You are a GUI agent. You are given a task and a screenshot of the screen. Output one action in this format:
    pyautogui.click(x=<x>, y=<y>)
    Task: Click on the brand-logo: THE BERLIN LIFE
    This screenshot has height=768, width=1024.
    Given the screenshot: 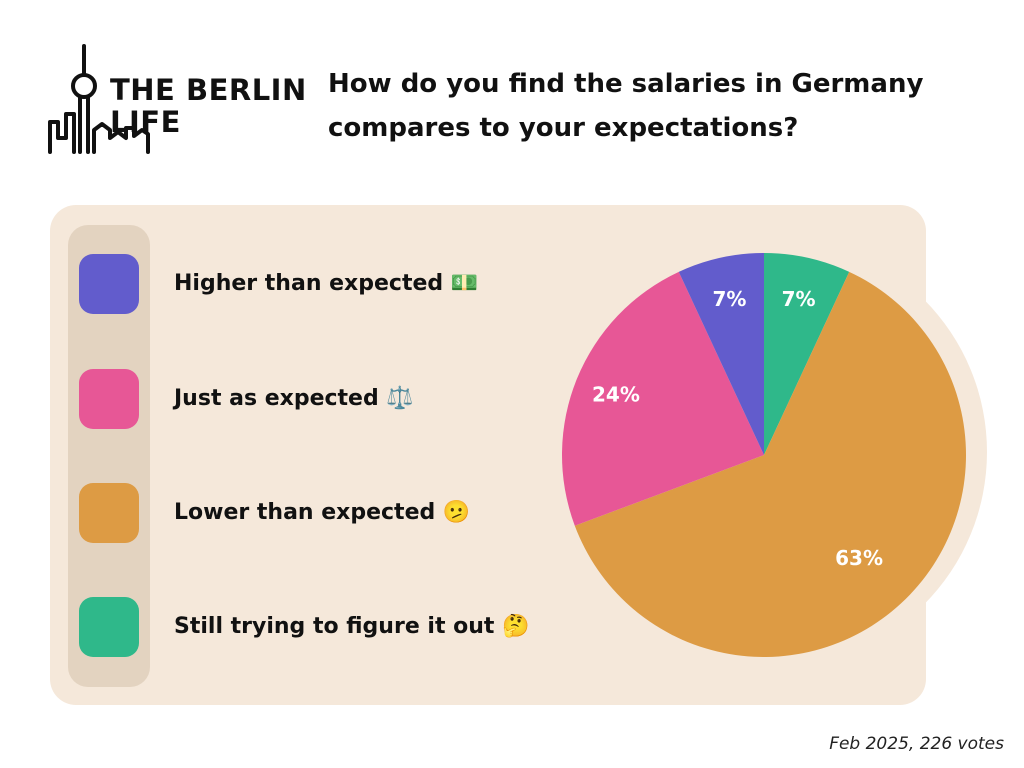 What is the action you would take?
    pyautogui.click(x=178, y=100)
    